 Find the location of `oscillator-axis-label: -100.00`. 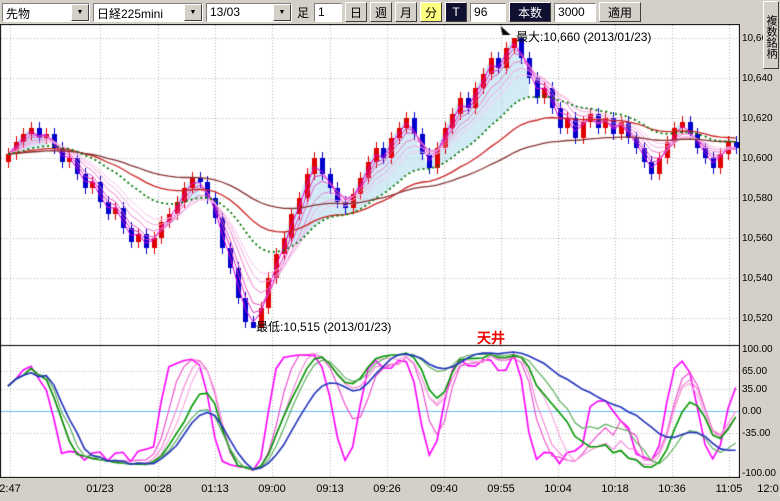

oscillator-axis-label: -100.00 is located at coordinates (759, 473).